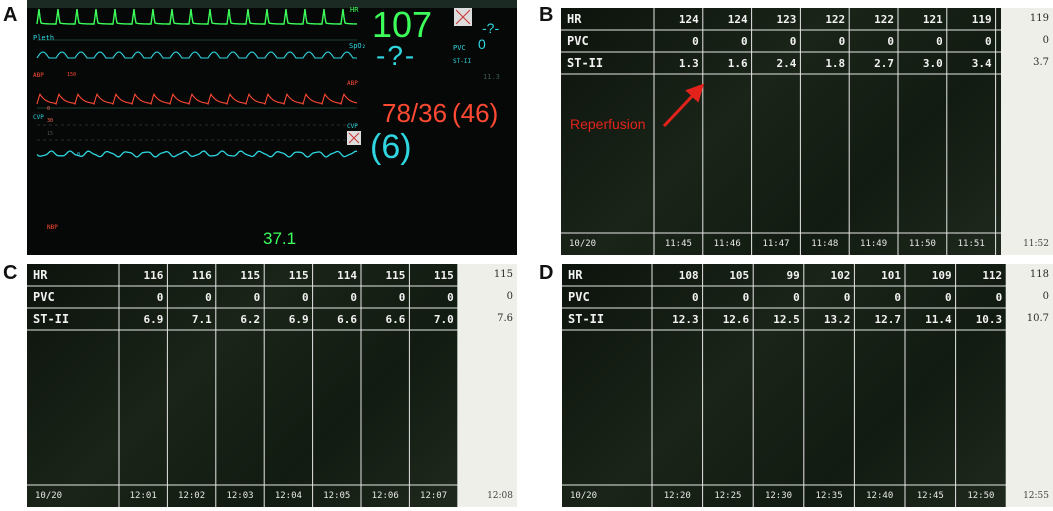  Describe the element at coordinates (932, 19) in the screenshot. I see `cell-hr: 121` at that location.